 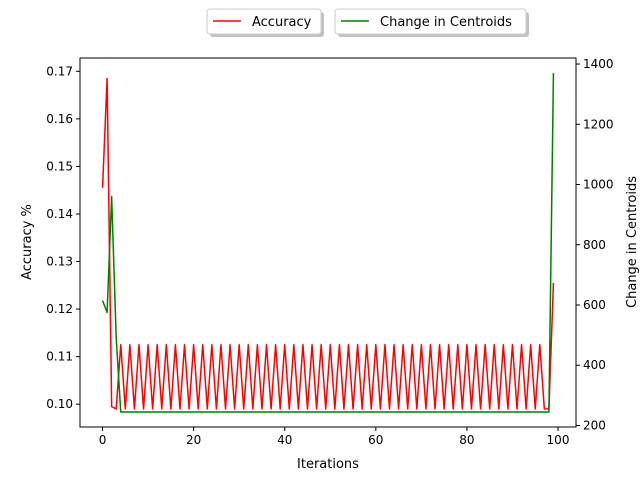 What do you see at coordinates (598, 124) in the screenshot?
I see `y-right-tick-label-1200: 1200` at bounding box center [598, 124].